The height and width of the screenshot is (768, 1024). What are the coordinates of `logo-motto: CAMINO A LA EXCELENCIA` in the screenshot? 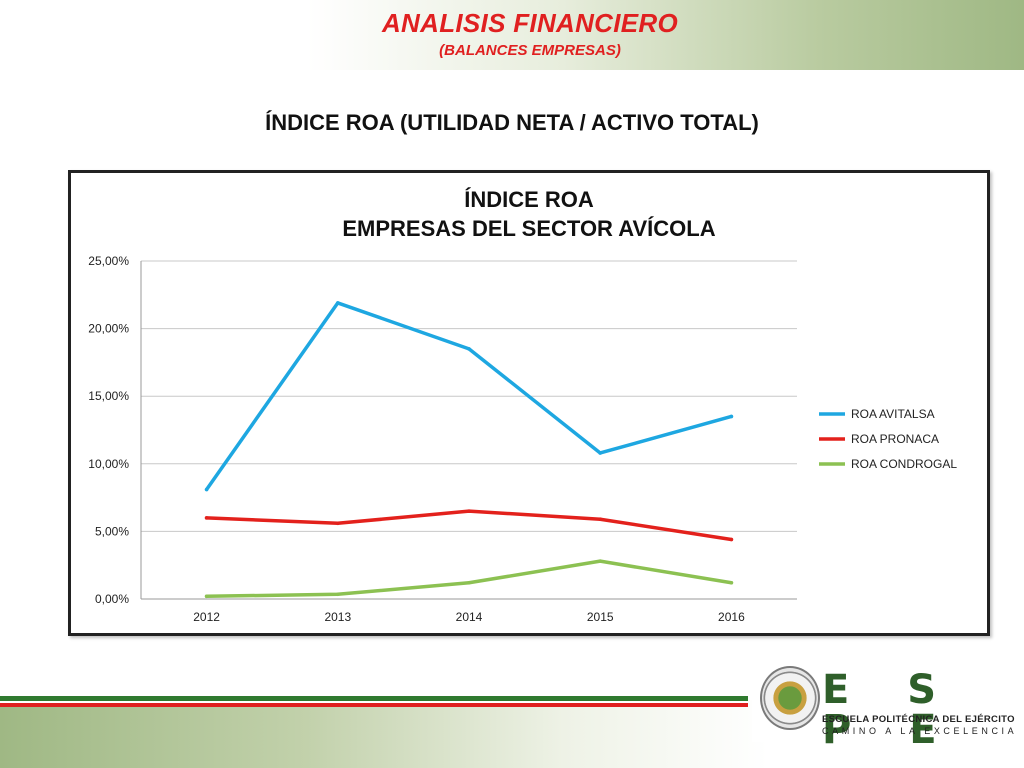 It's located at (920, 731).